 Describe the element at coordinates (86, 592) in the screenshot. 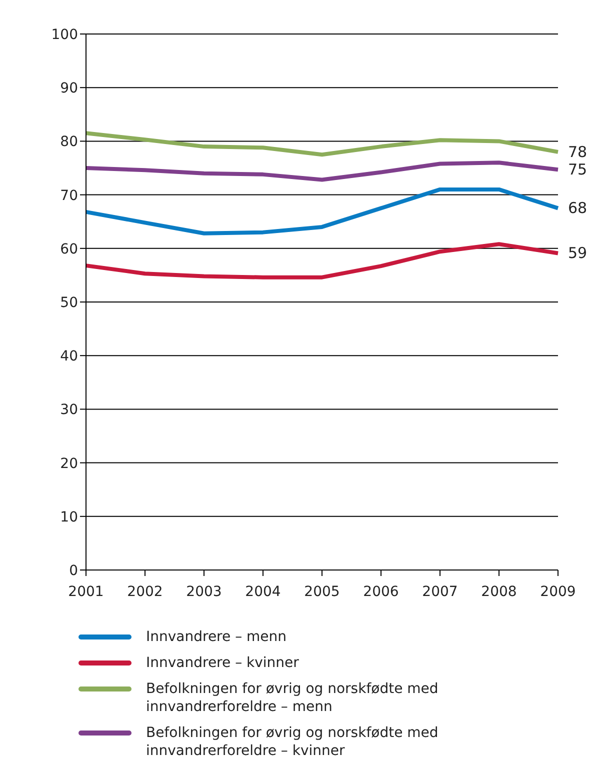

I see `x-tick-label: 2001` at that location.